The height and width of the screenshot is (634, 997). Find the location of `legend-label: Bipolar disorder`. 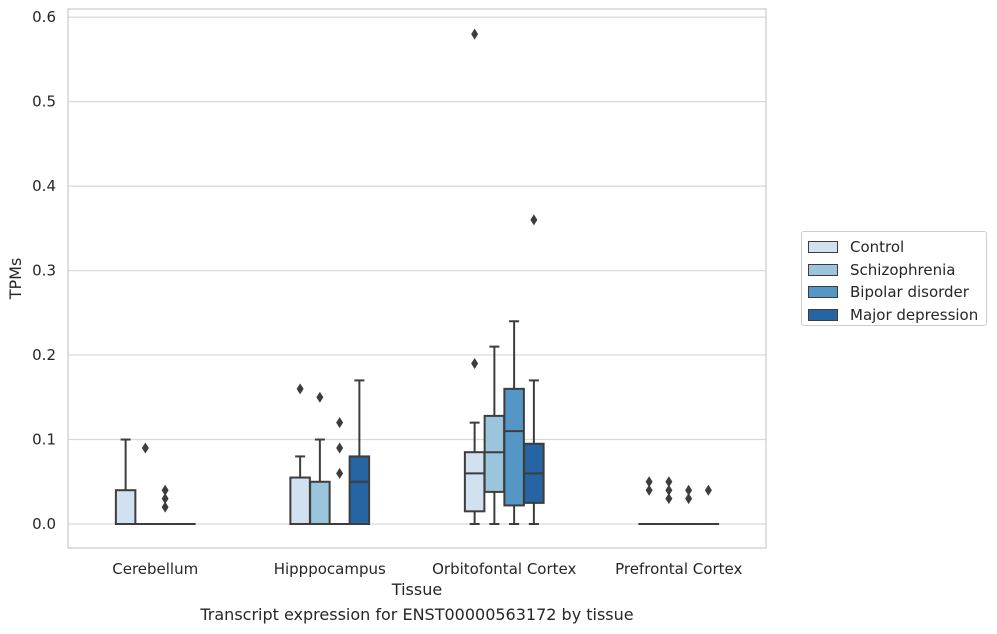

legend-label: Bipolar disorder is located at coordinates (909, 292).